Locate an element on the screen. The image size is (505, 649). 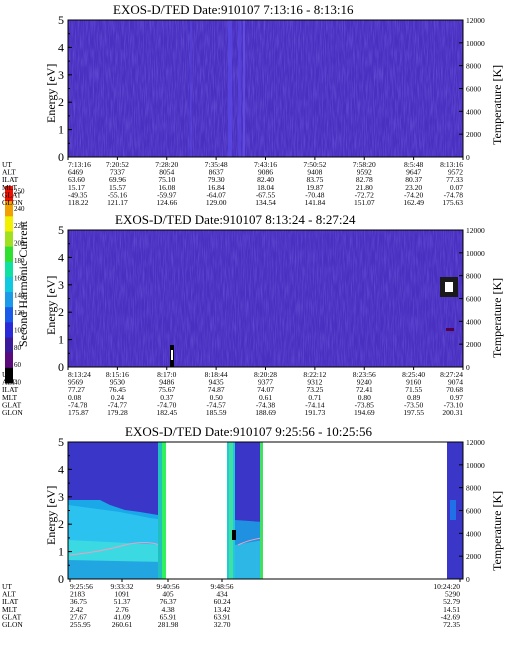
orbit-cell: 7:58:20 is located at coordinates (364, 164).